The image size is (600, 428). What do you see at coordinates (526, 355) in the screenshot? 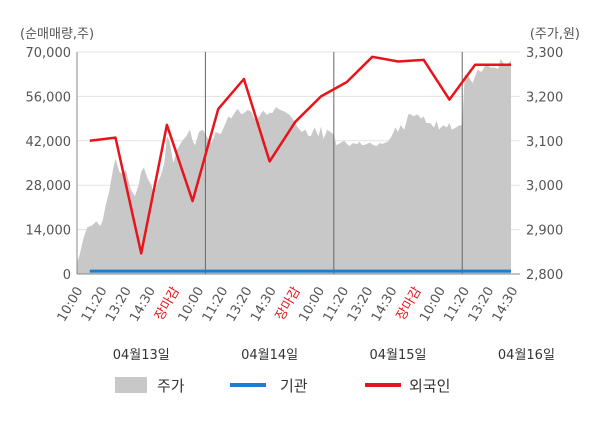
I see `date-label: 04월16일` at bounding box center [526, 355].